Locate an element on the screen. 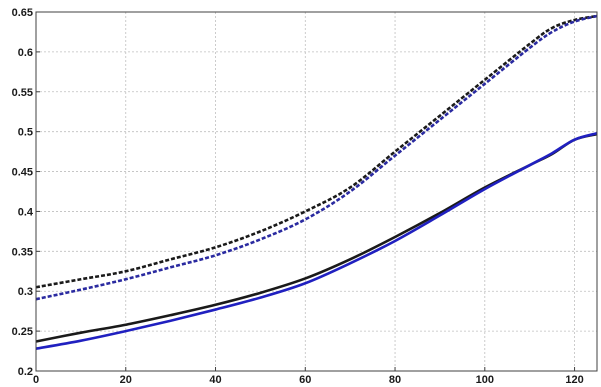  x-tick-label: 0 is located at coordinates (36, 380).